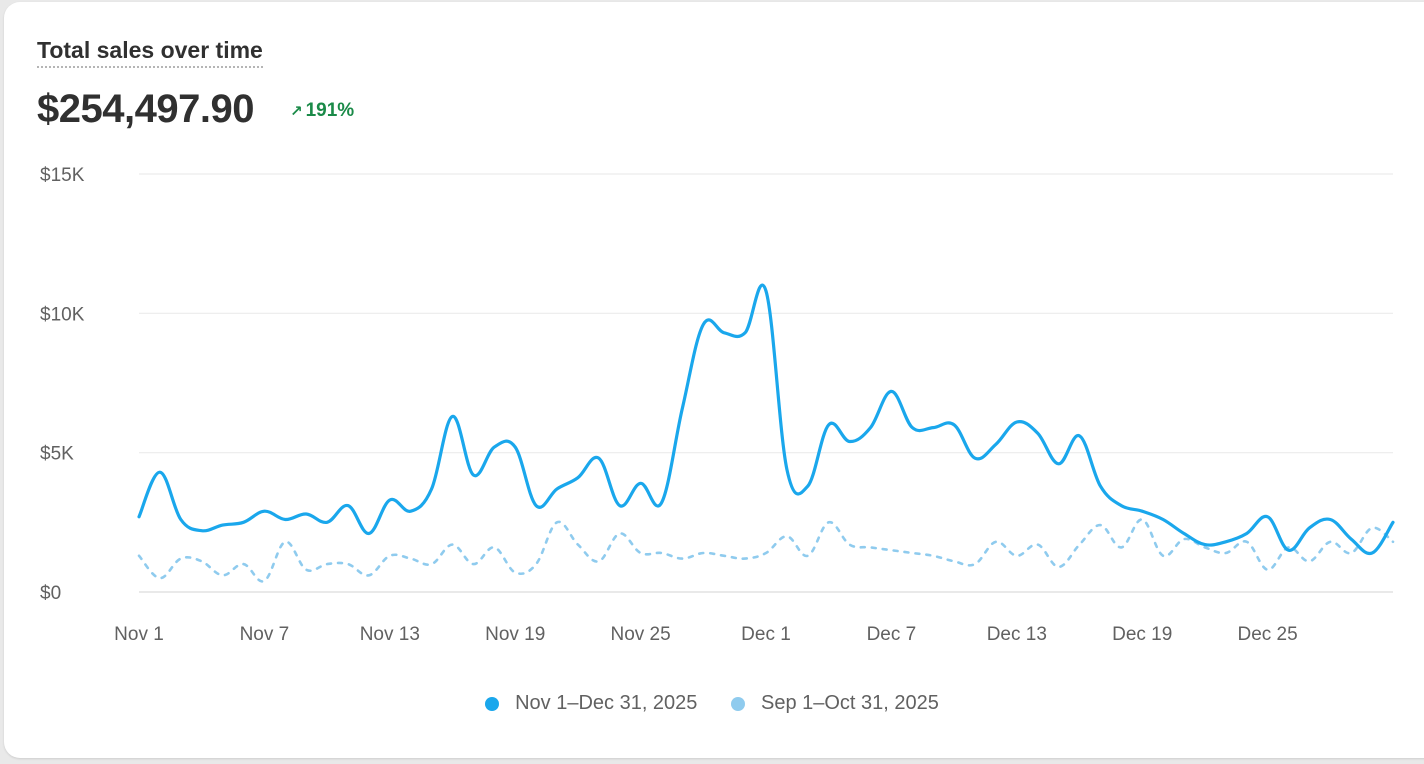  Describe the element at coordinates (330, 110) in the screenshot. I see `change-percent: 191%` at that location.